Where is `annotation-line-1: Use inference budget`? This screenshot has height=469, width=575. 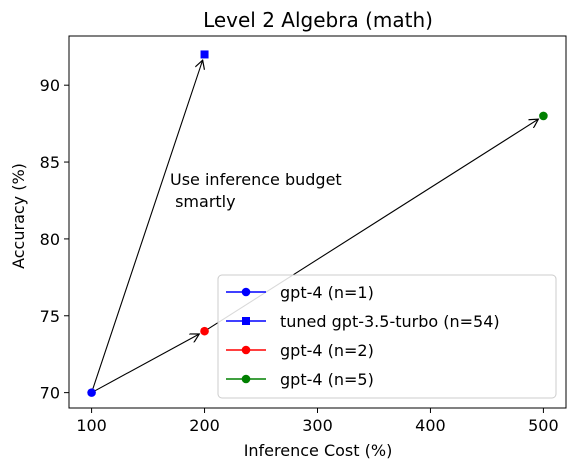 annotation-line-1: Use inference budget is located at coordinates (256, 179).